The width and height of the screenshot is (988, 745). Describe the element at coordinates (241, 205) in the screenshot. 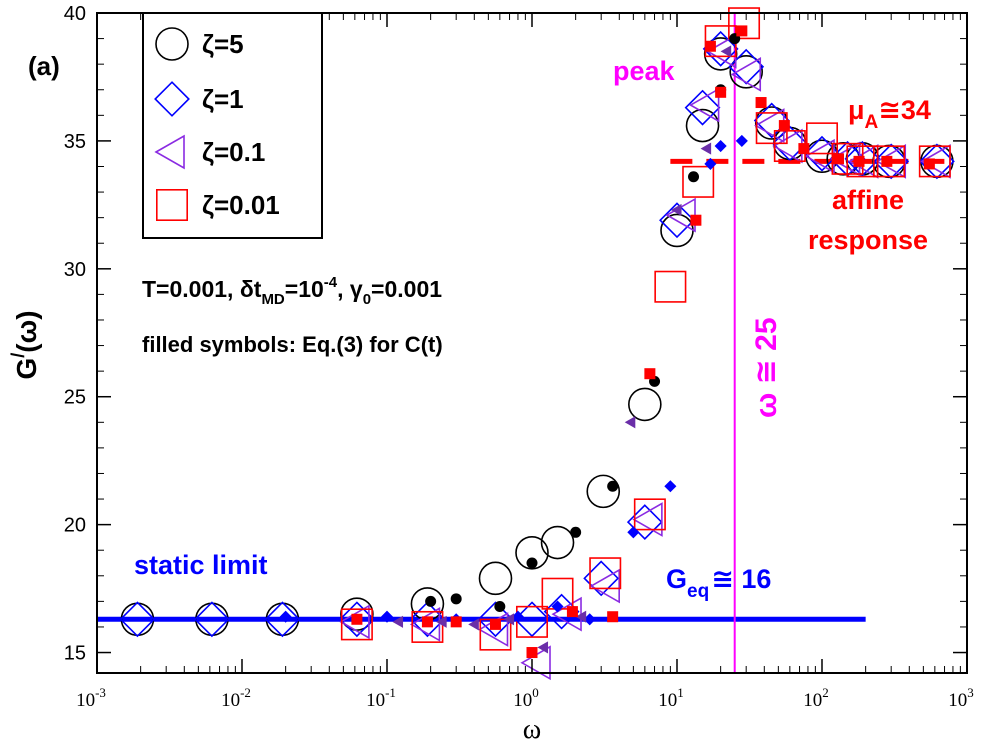

I see `legend-label-3: ζ=0.01` at that location.